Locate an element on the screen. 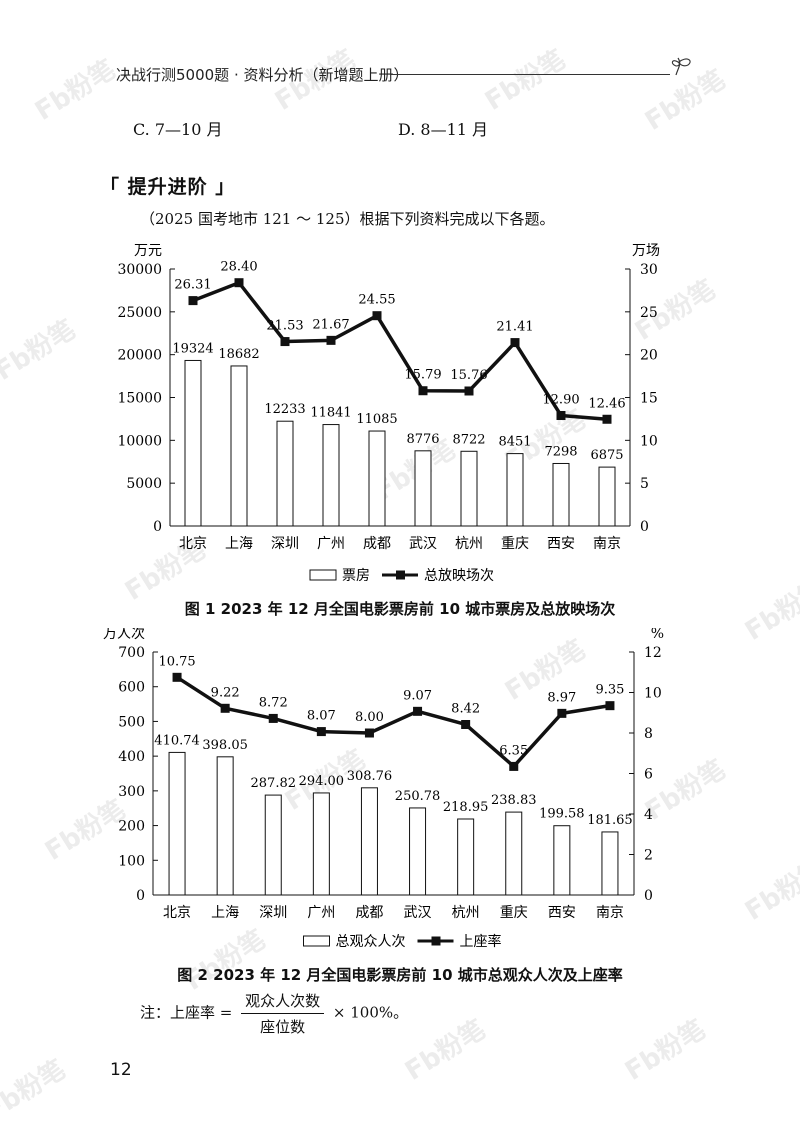 This screenshot has height=1128, width=800. option-c: C. 7—10 月 is located at coordinates (178, 129).